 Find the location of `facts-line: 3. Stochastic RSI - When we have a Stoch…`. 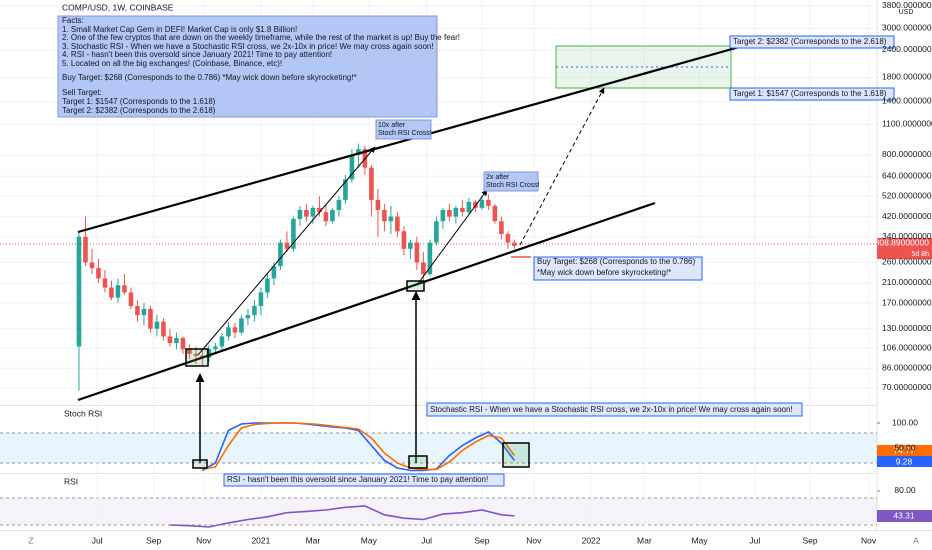

facts-line: 3. Stochastic RSI - When we have a Stoch… is located at coordinates (248, 46).